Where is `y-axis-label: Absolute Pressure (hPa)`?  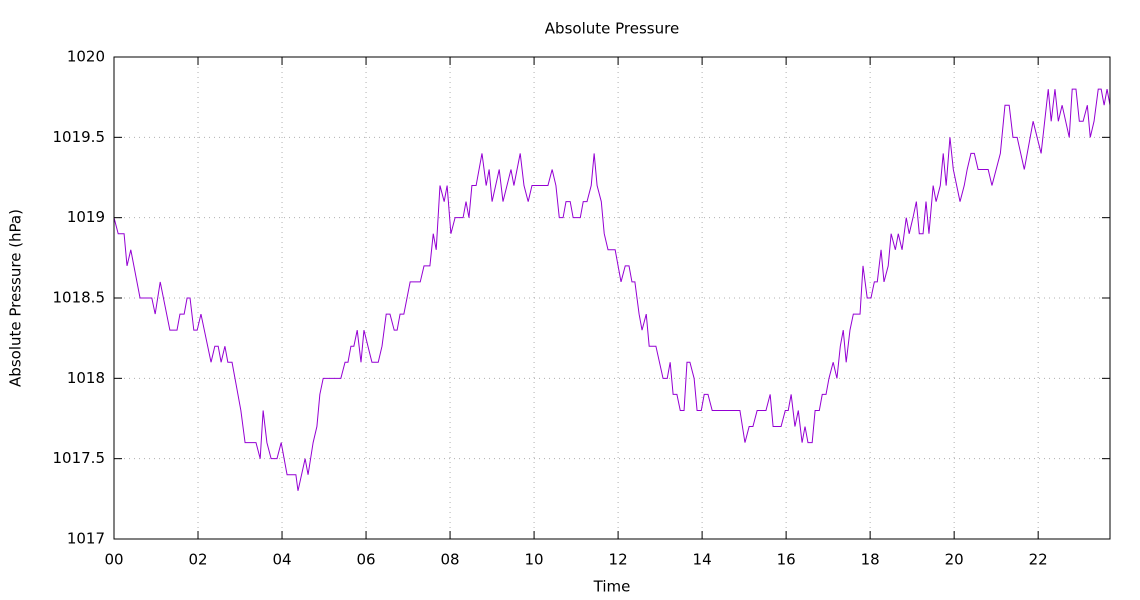
y-axis-label: Absolute Pressure (hPa) is located at coordinates (16, 298).